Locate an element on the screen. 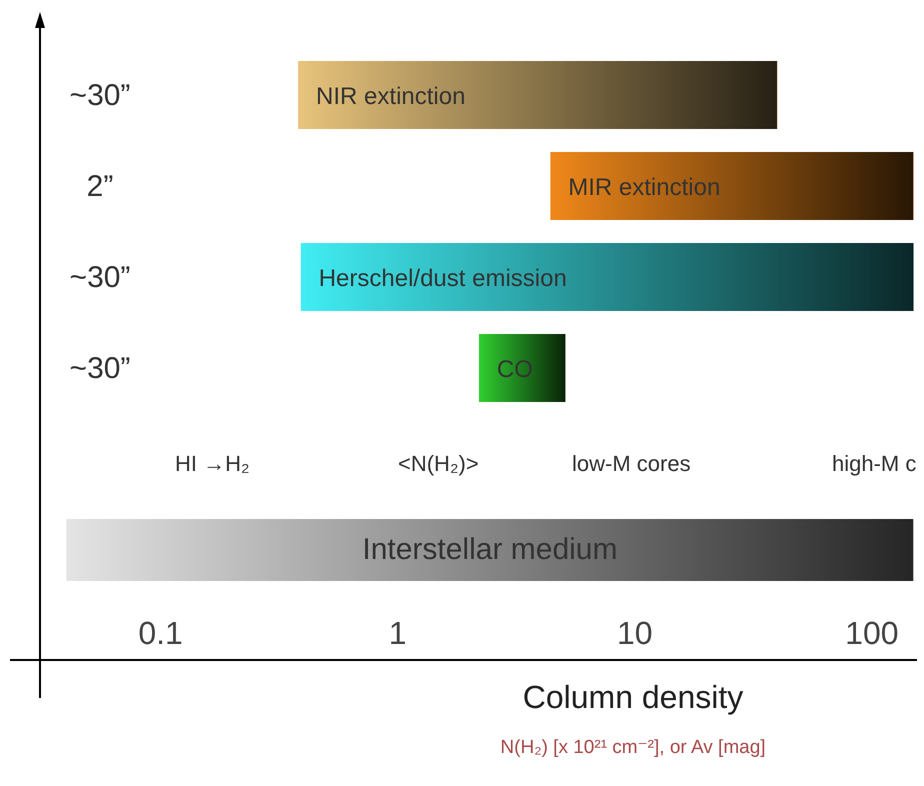 Image resolution: width=924 pixels, height=786 pixels. annotation: Herschel/dust emission is located at coordinates (442, 278).